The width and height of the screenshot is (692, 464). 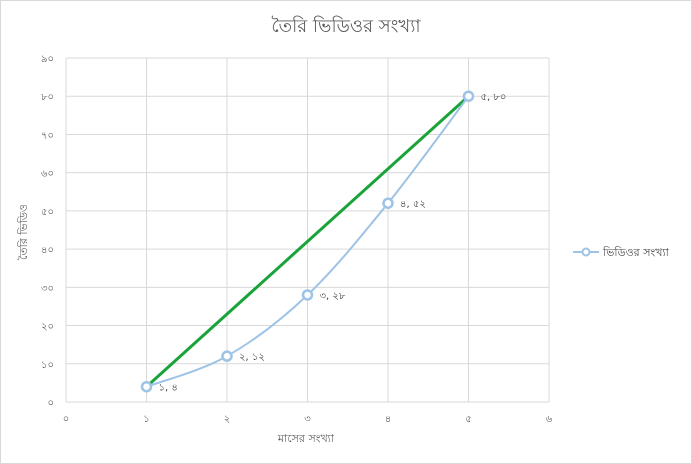 I want to click on legend-label: ভিডিওর সংখ্যা, so click(x=636, y=252).